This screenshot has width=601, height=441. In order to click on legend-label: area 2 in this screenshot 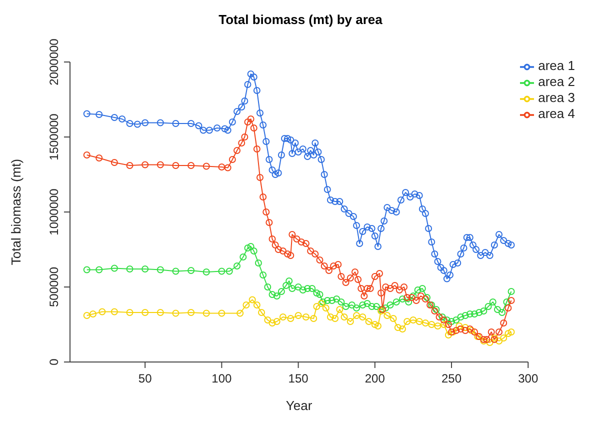, I will do `click(556, 81)`.